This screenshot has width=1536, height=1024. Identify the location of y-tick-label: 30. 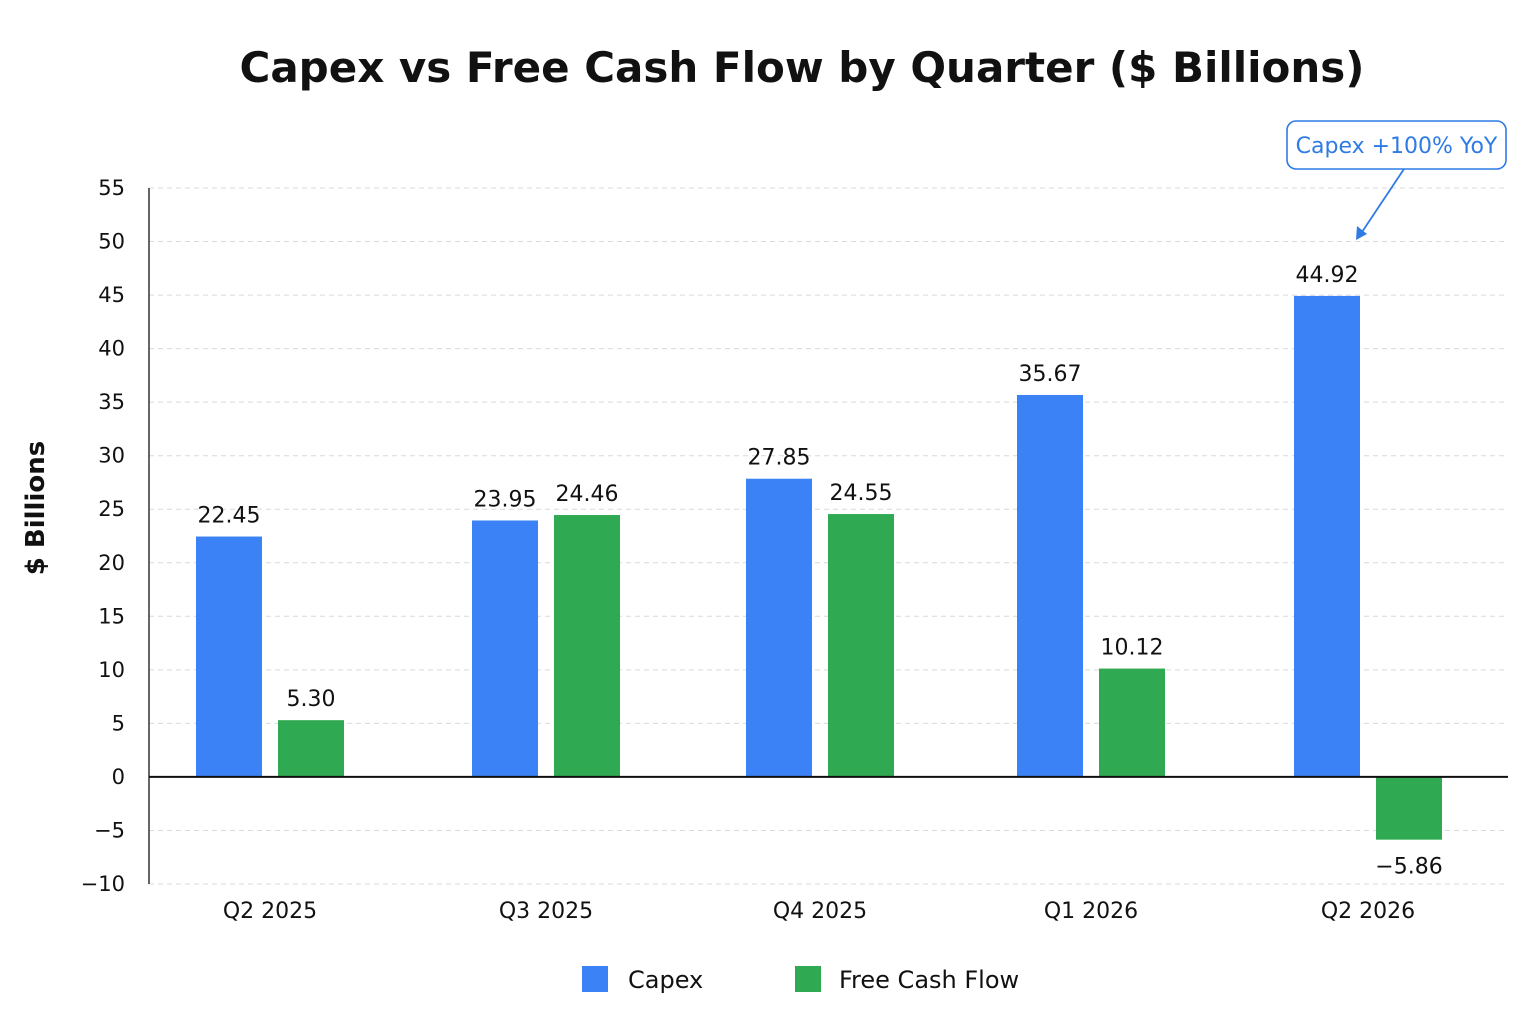
(111, 456).